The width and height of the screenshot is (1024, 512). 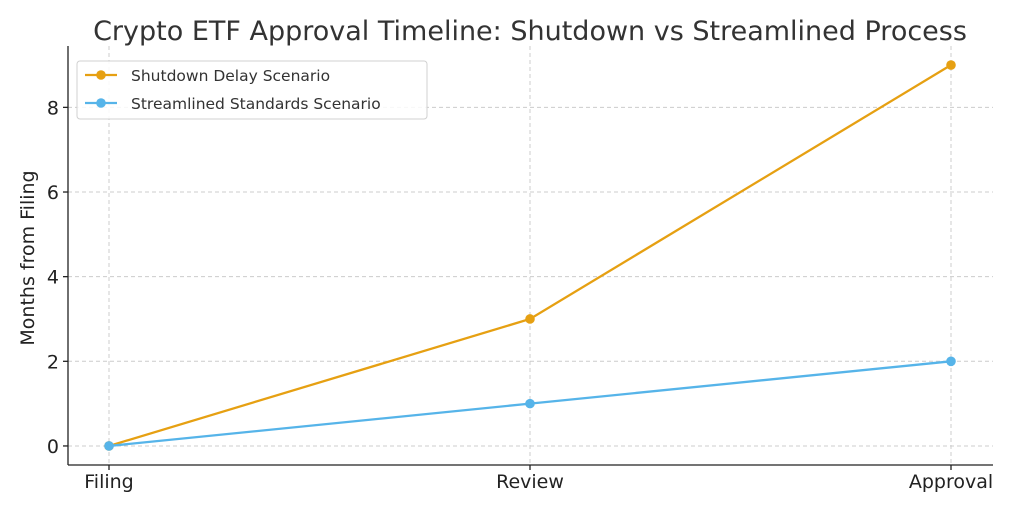 I want to click on y-tick-label: 2, so click(x=53, y=362).